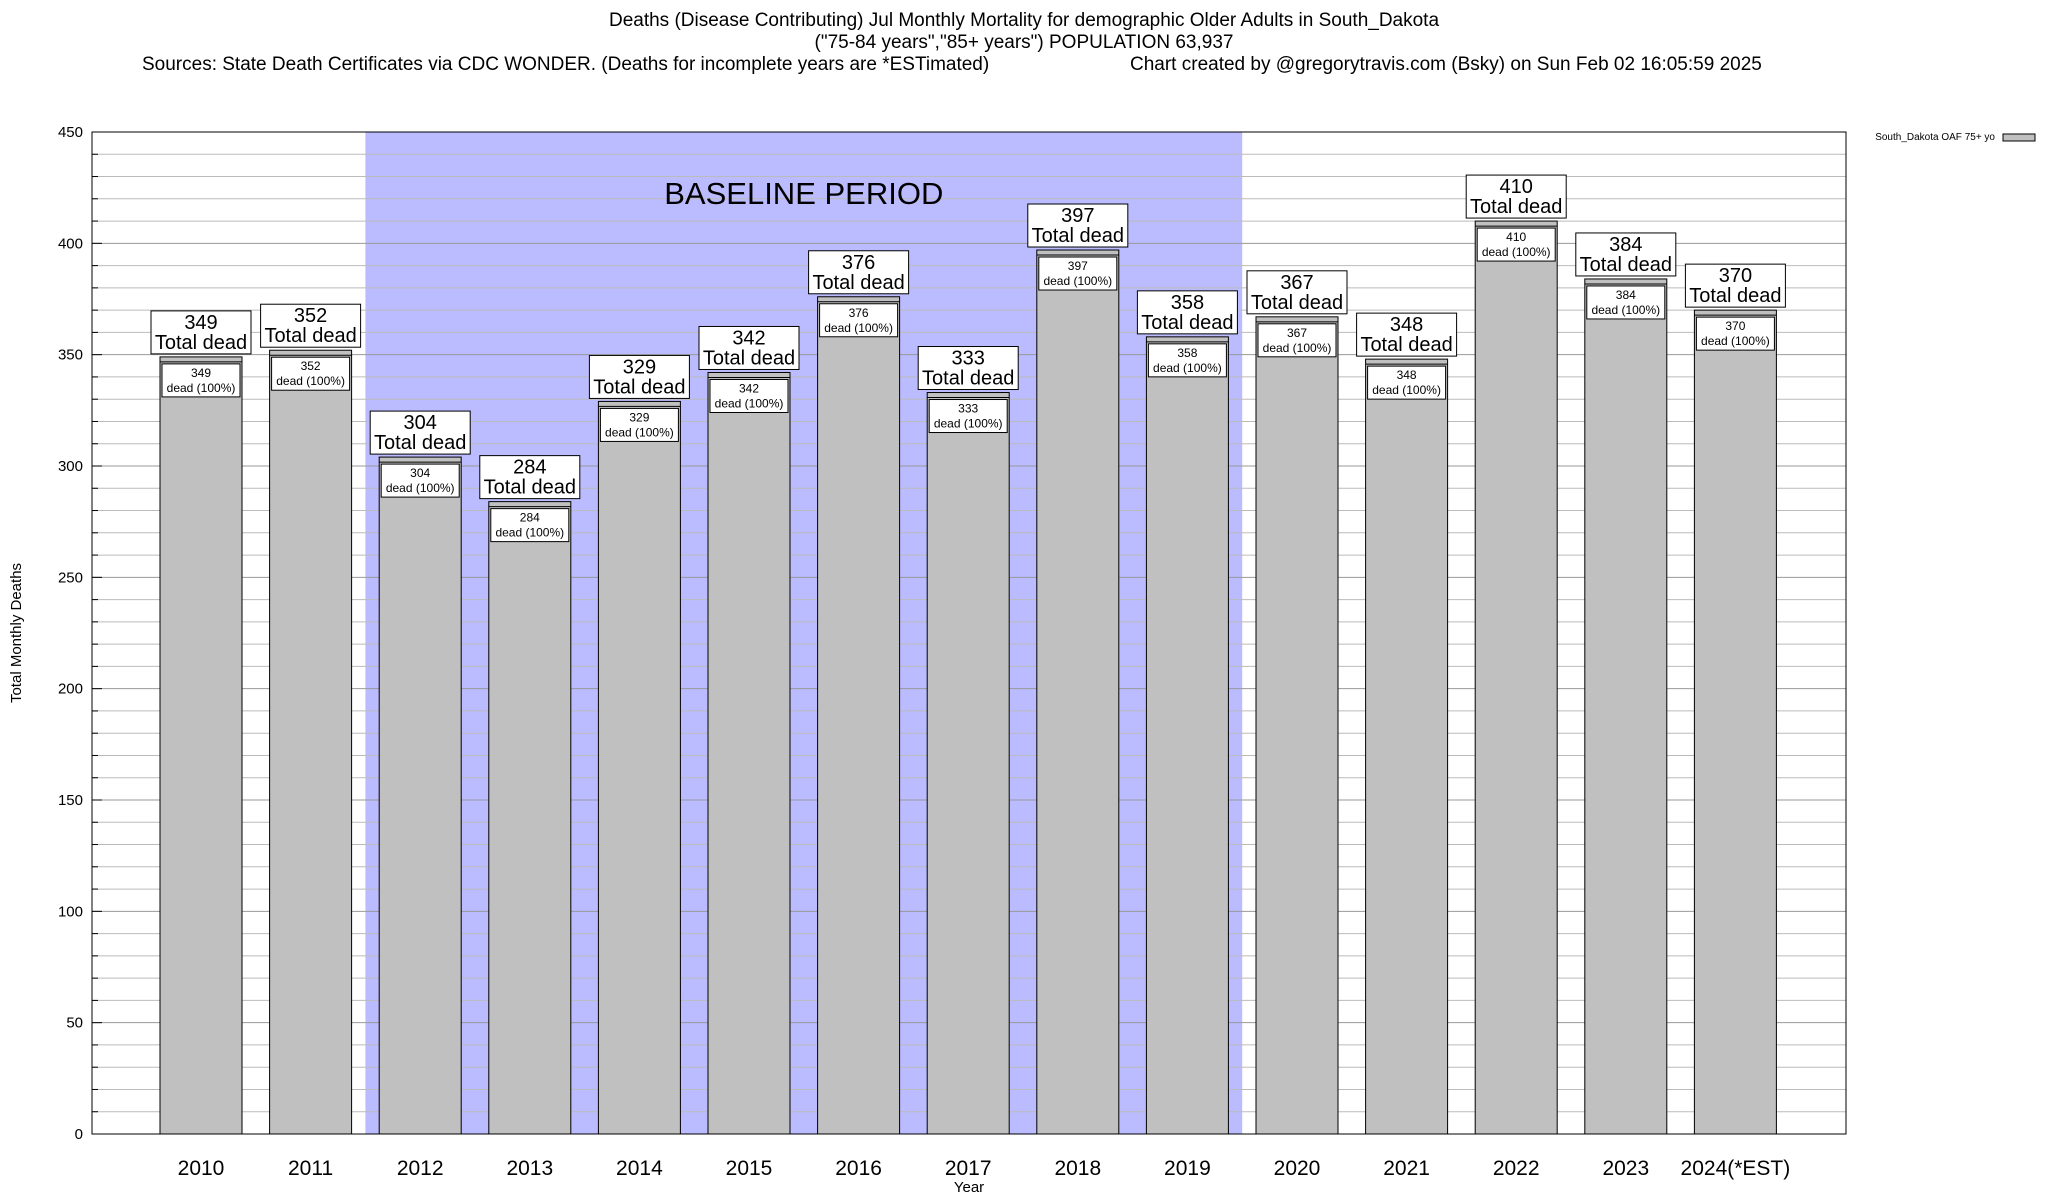 Image resolution: width=2048 pixels, height=1200 pixels. I want to click on inner-value-label: 376, so click(859, 313).